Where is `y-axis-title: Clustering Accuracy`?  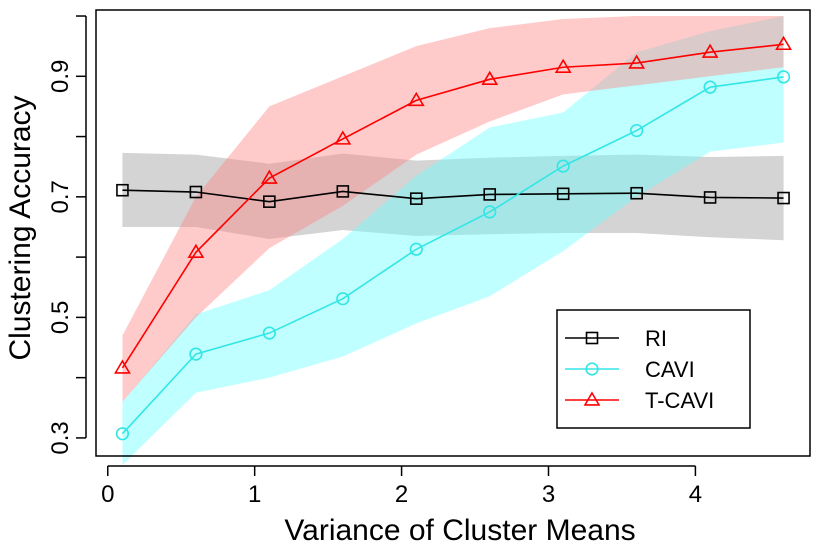
y-axis-title: Clustering Accuracy is located at coordinates (20, 227).